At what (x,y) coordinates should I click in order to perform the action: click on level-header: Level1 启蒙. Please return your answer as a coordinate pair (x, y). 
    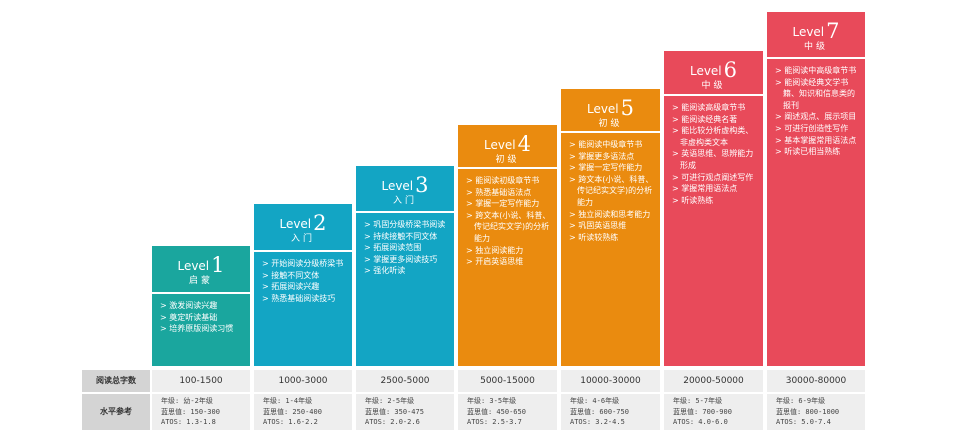
    Looking at the image, I should click on (201, 269).